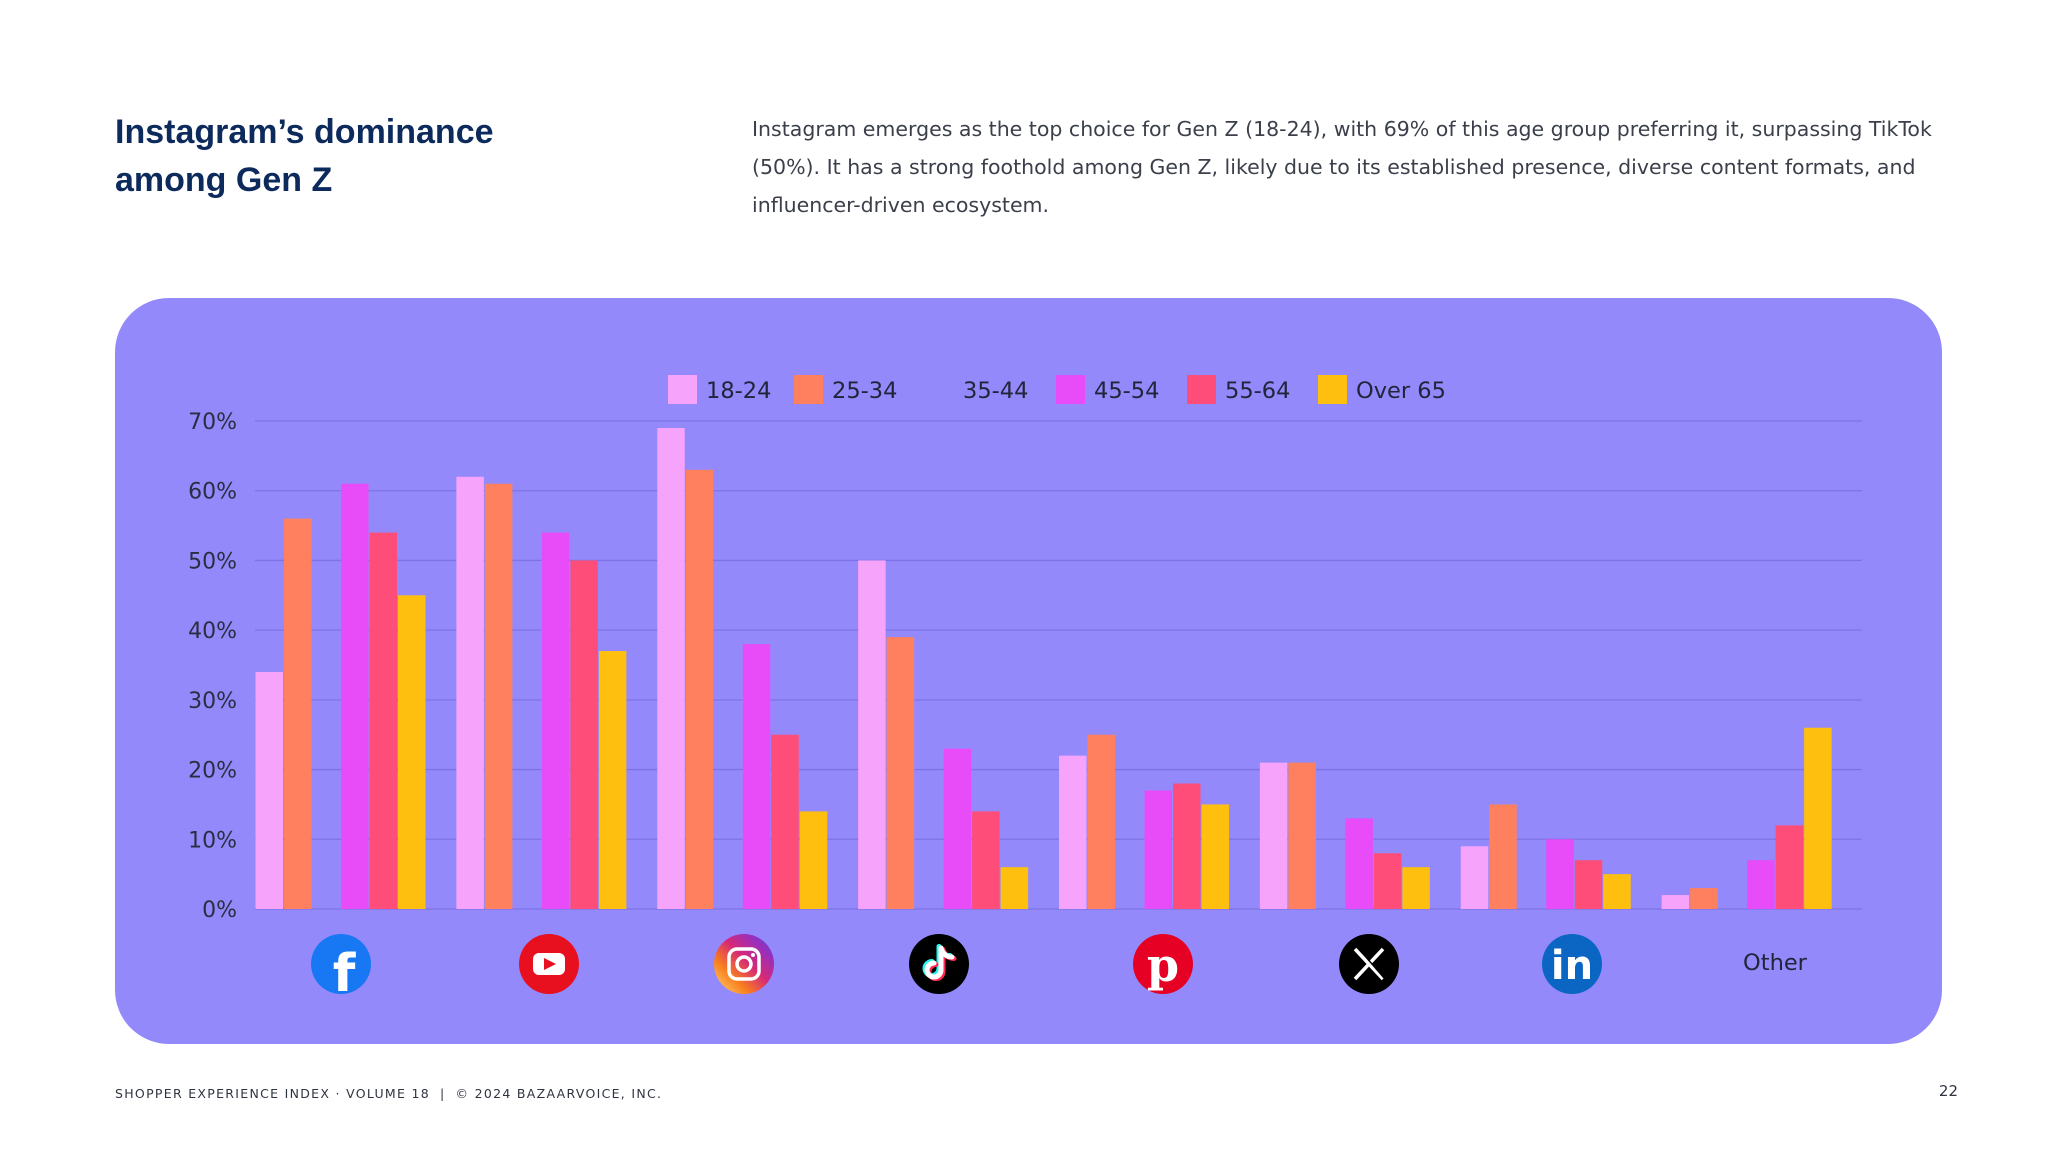 The height and width of the screenshot is (1152, 2048). I want to click on legend-item-over-65: Over 65, so click(1382, 389).